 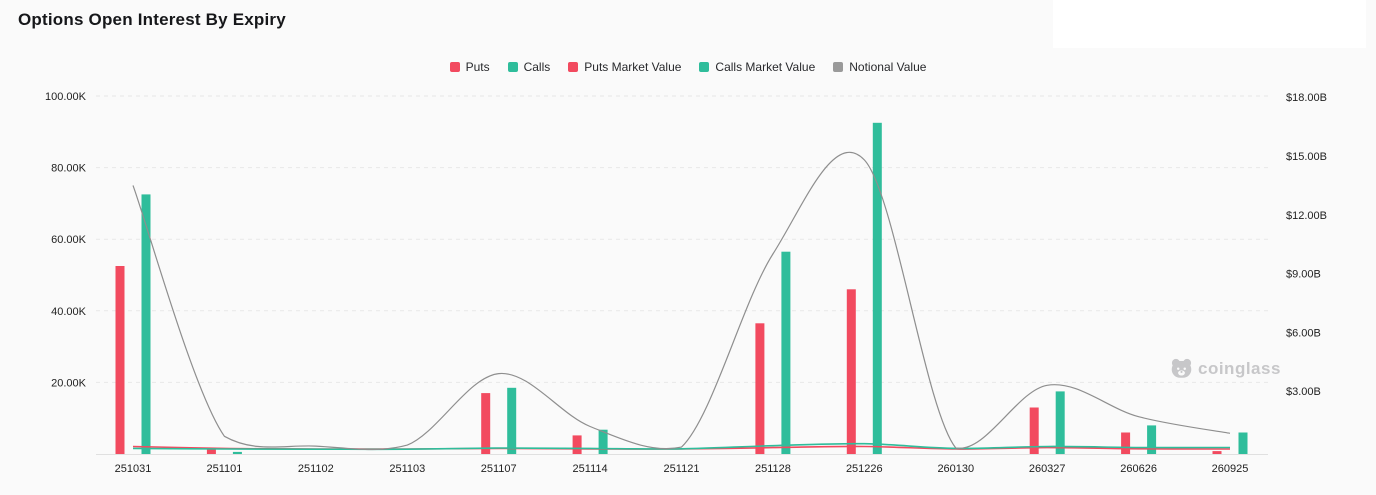 I want to click on legend-label: Calls Market Value, so click(x=765, y=67).